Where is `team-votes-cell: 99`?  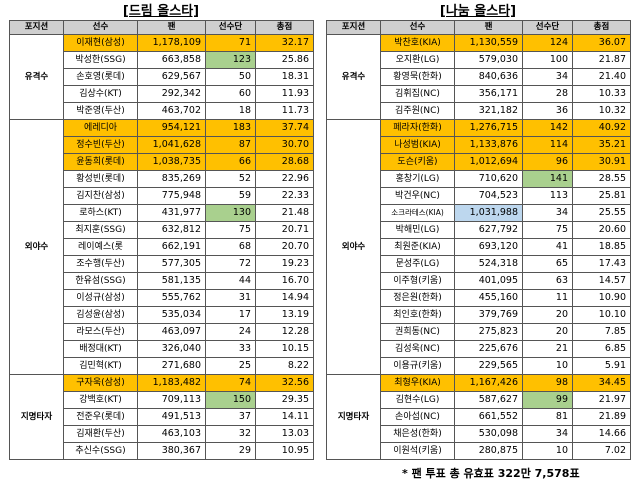
team-votes-cell: 99 is located at coordinates (547, 400).